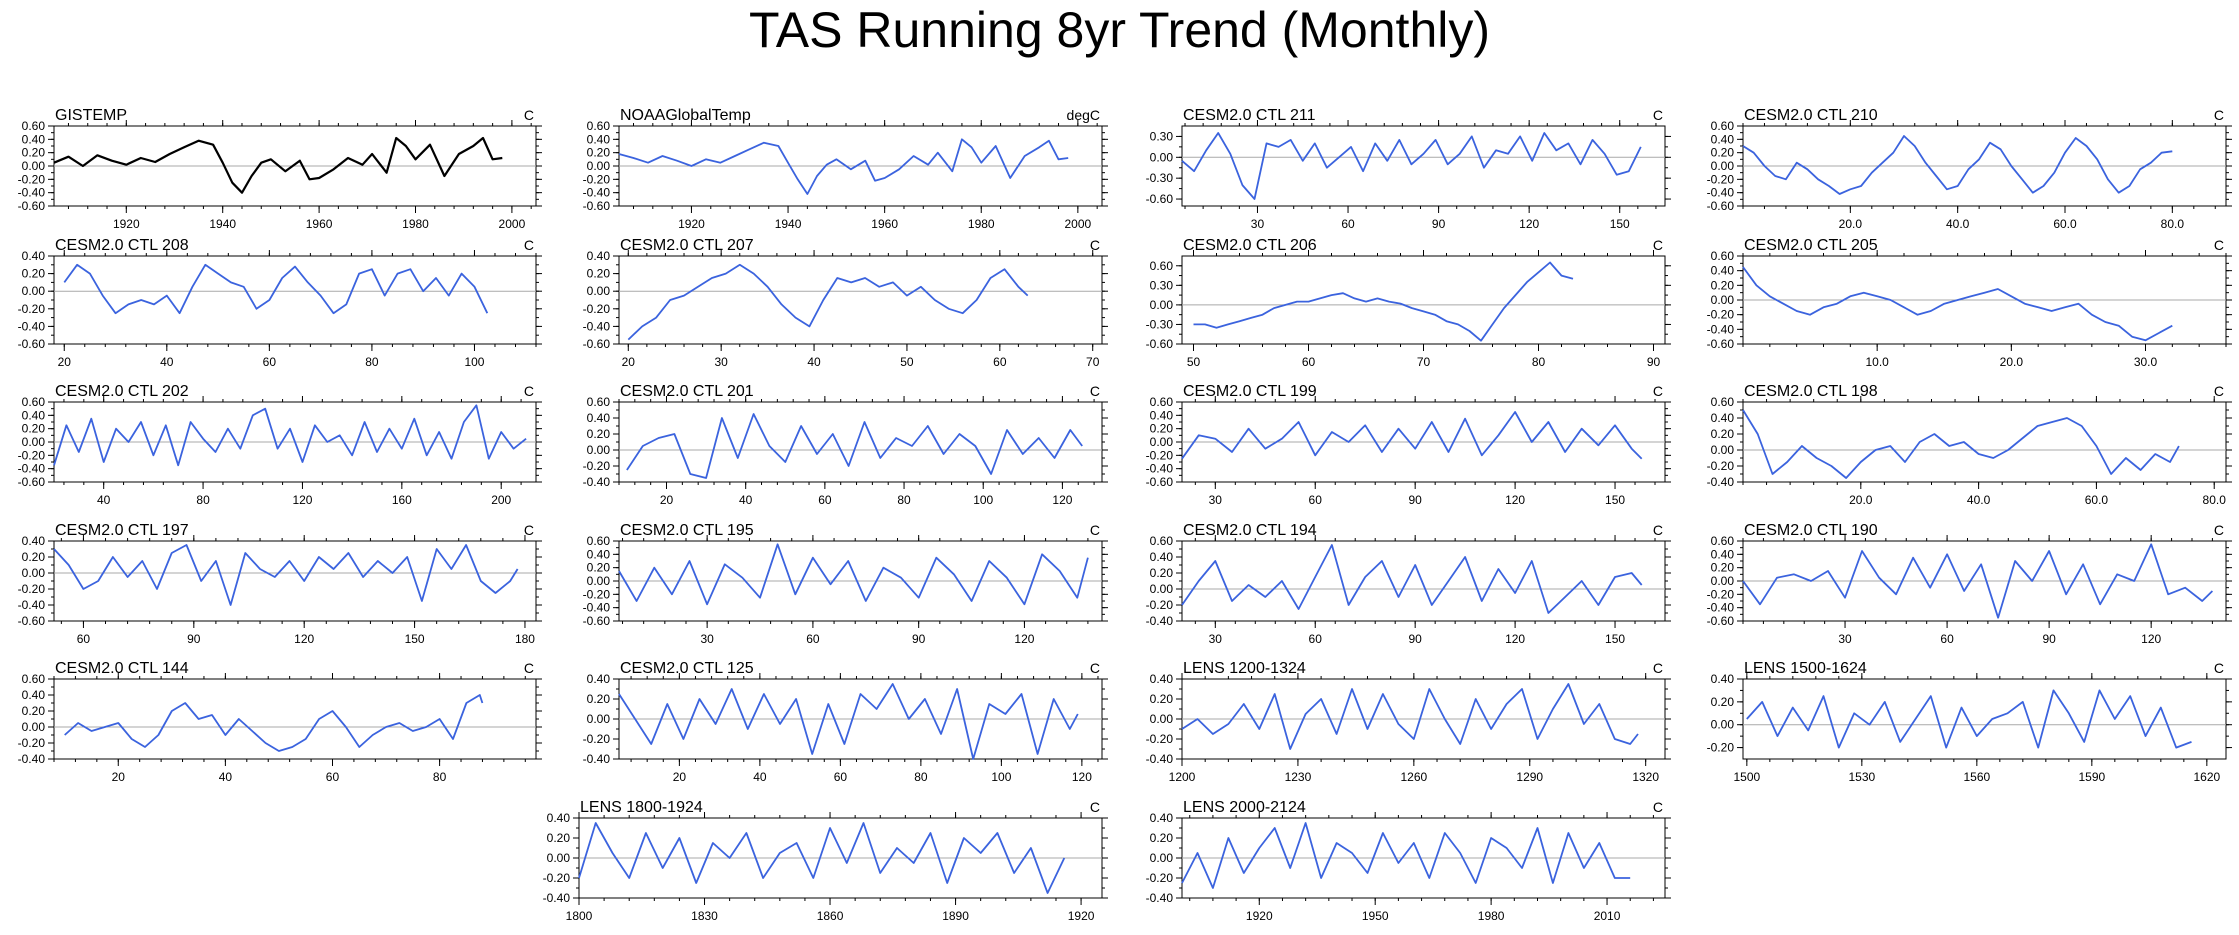 Image resolution: width=2239 pixels, height=935 pixels. I want to click on panel-title: LENS 1500-1624, so click(1805, 668).